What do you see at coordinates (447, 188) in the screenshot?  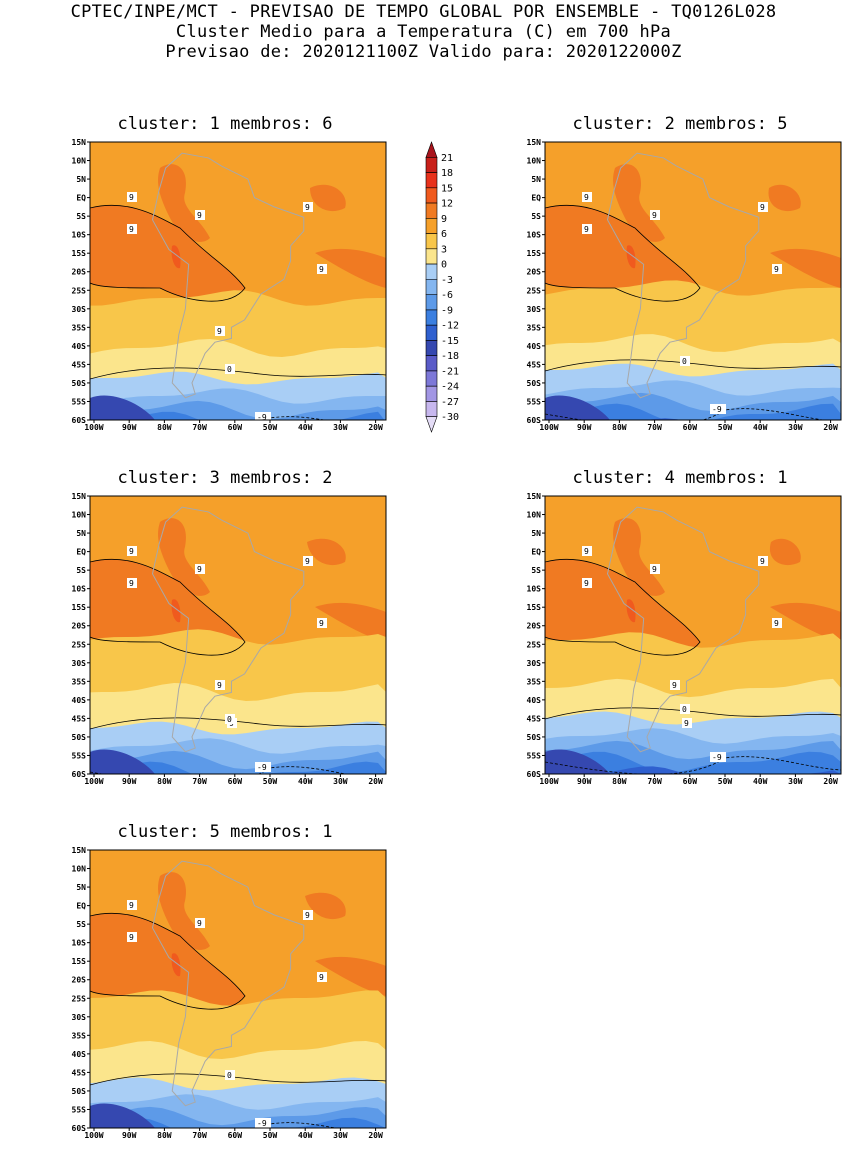 I see `colorbar-label: 15` at bounding box center [447, 188].